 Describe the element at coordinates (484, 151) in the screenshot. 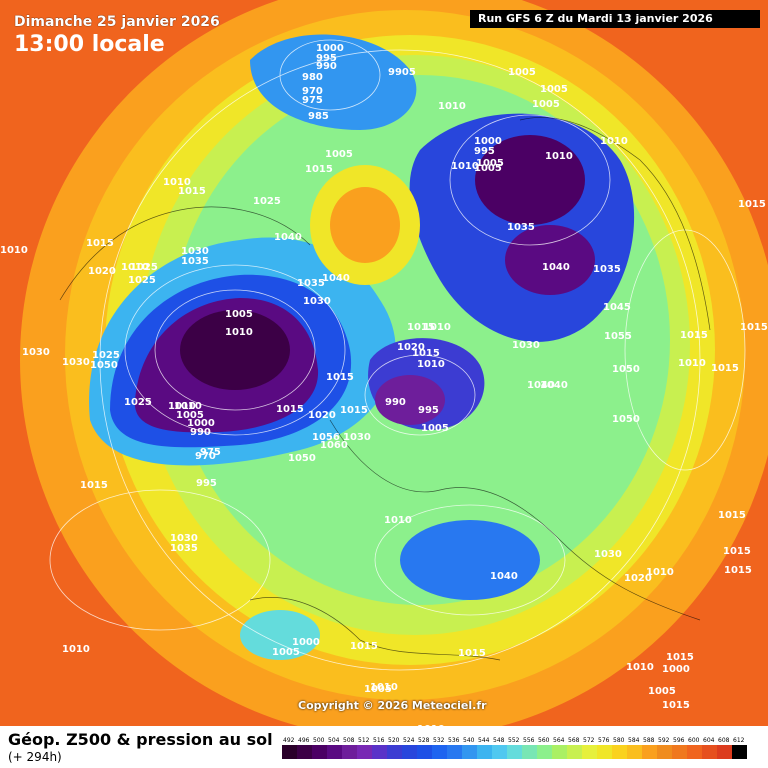

I see `pressure-label: 995` at that location.